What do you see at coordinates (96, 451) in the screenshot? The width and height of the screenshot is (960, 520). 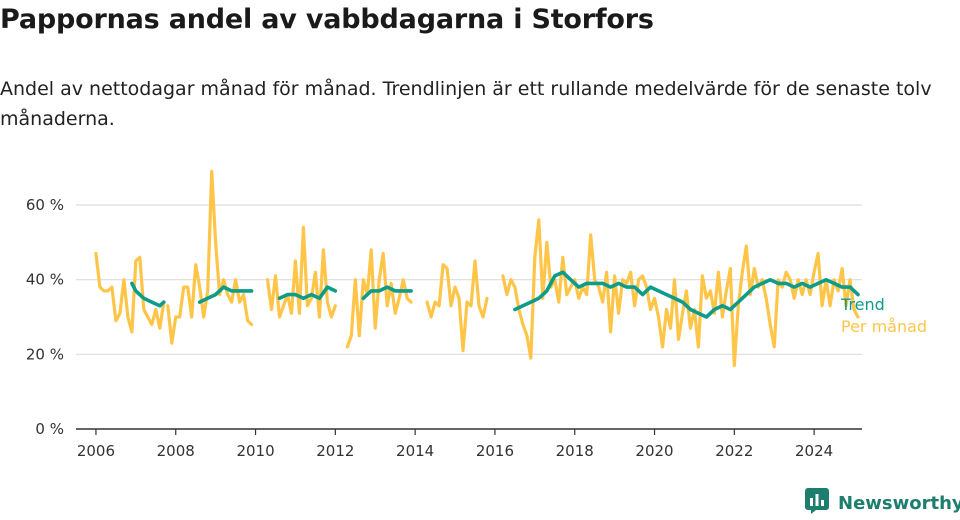 I see `x-tick-label: 2006` at bounding box center [96, 451].